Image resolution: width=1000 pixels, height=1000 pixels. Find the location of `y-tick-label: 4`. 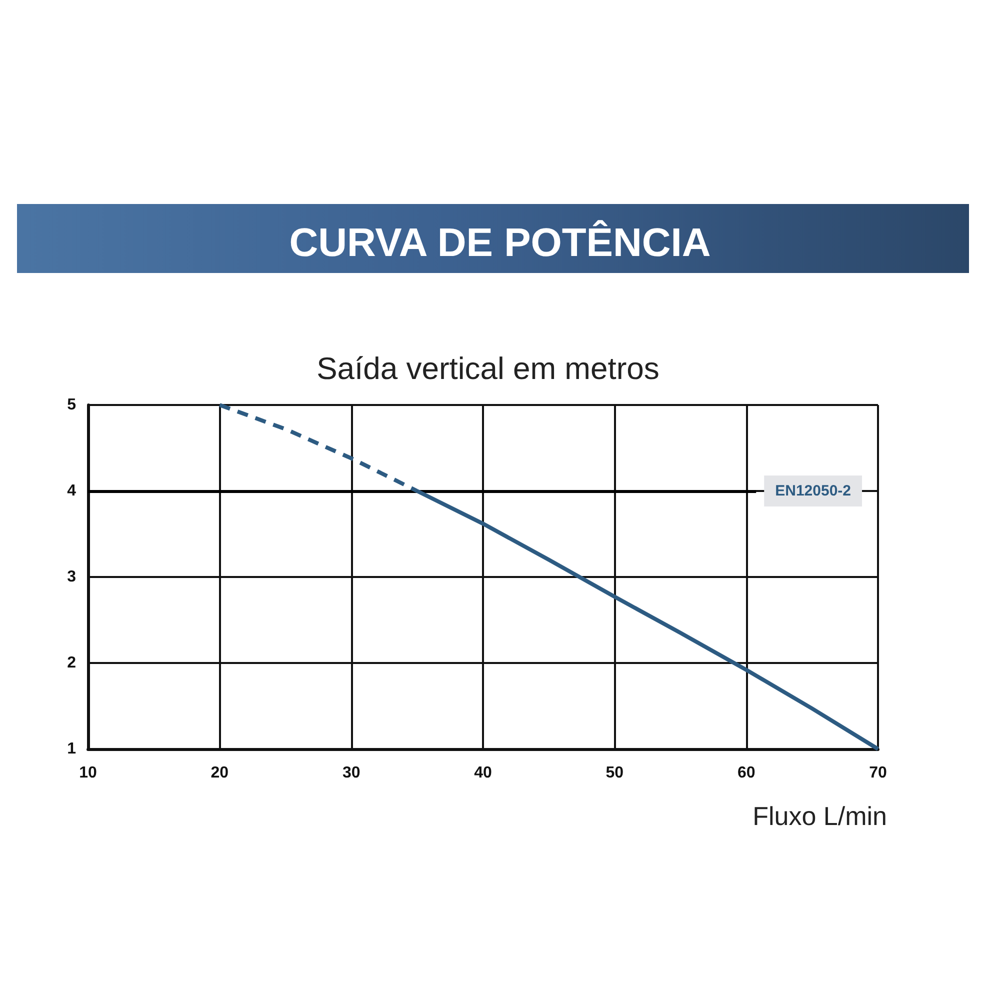

y-tick-label: 4 is located at coordinates (71, 491).